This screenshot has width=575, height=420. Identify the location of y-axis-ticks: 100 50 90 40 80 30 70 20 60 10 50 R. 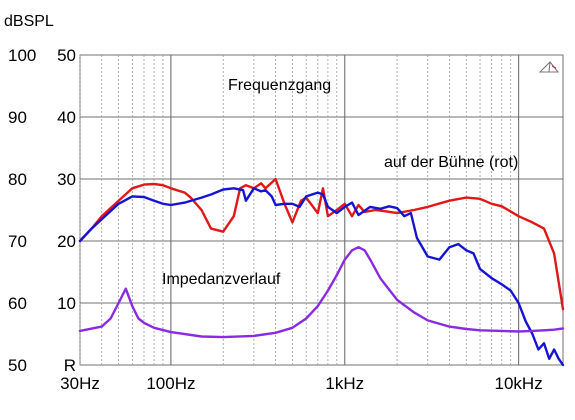
(42, 210).